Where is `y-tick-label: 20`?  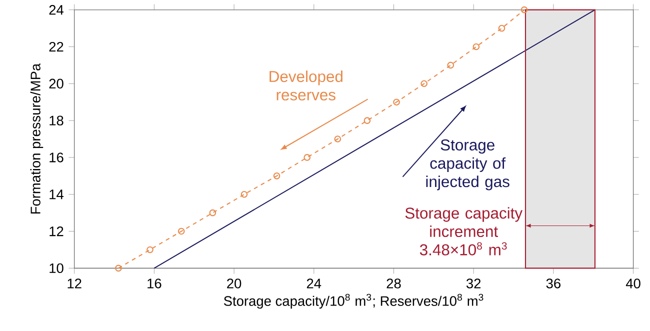 y-tick-label: 20 is located at coordinates (56, 83).